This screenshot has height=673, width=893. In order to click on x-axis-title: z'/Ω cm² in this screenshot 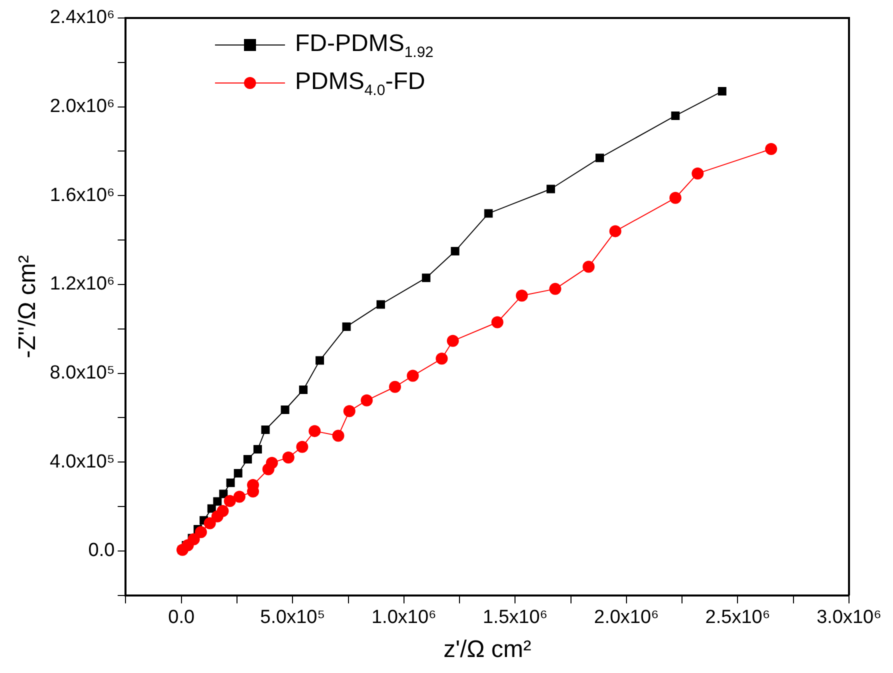, I will do `click(487, 650)`.